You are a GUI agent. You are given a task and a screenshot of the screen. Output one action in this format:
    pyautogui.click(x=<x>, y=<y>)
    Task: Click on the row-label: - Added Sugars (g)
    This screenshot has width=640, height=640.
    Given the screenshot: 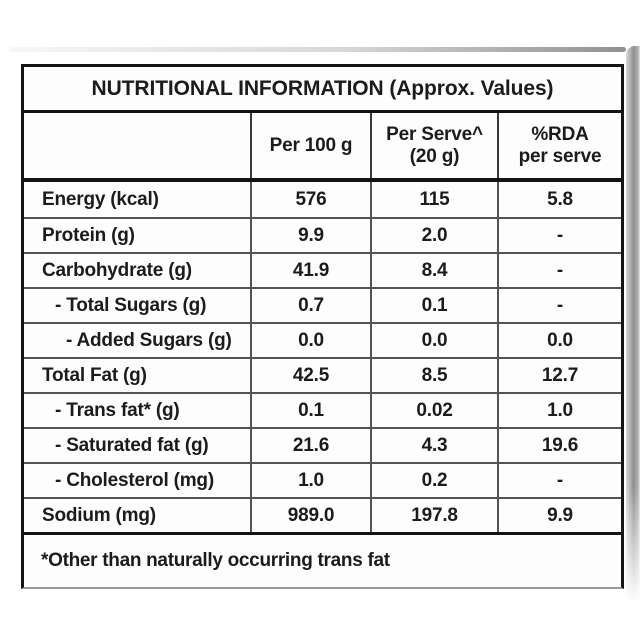 What is the action you would take?
    pyautogui.click(x=149, y=340)
    